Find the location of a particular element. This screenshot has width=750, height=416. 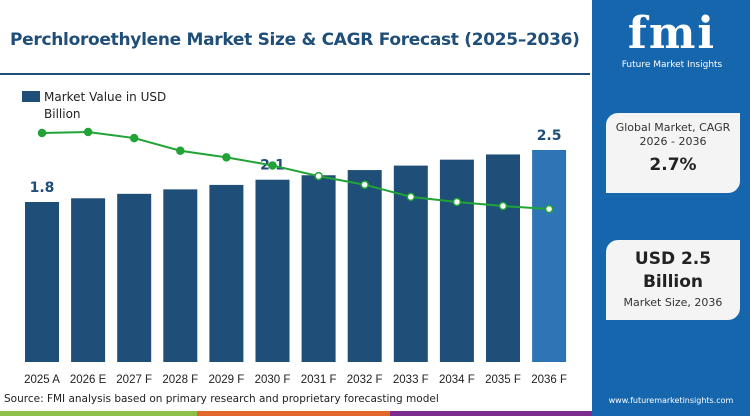

title-divider is located at coordinates (295, 74).